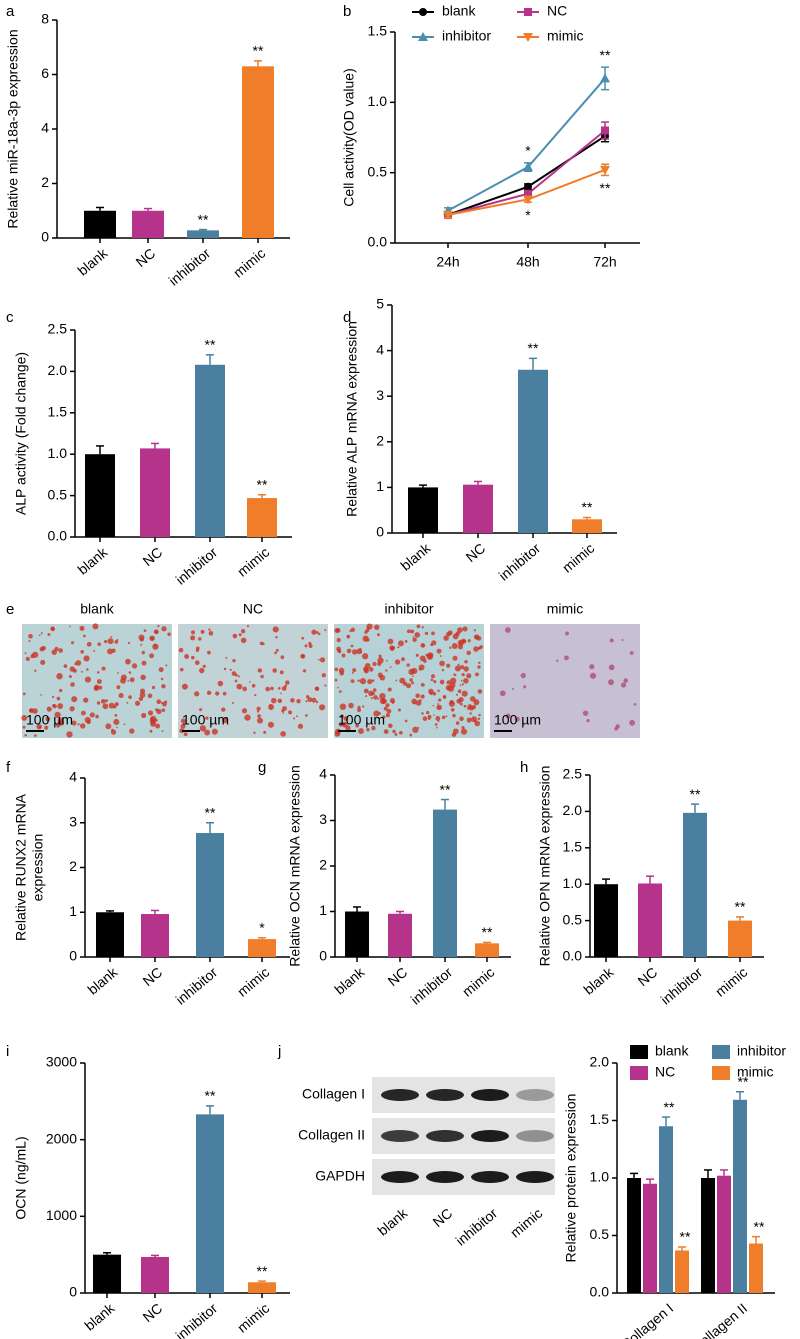  What do you see at coordinates (605, 170) in the screenshot?
I see `marker` at bounding box center [605, 170].